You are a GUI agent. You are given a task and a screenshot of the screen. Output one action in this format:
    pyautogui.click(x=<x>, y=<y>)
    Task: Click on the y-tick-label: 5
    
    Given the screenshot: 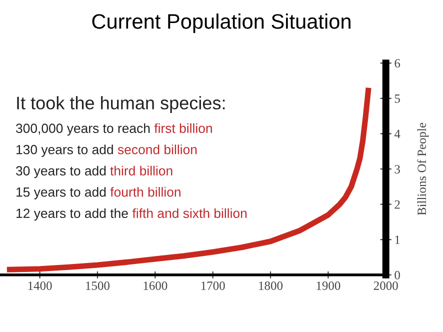 What is the action you would take?
    pyautogui.click(x=397, y=98)
    